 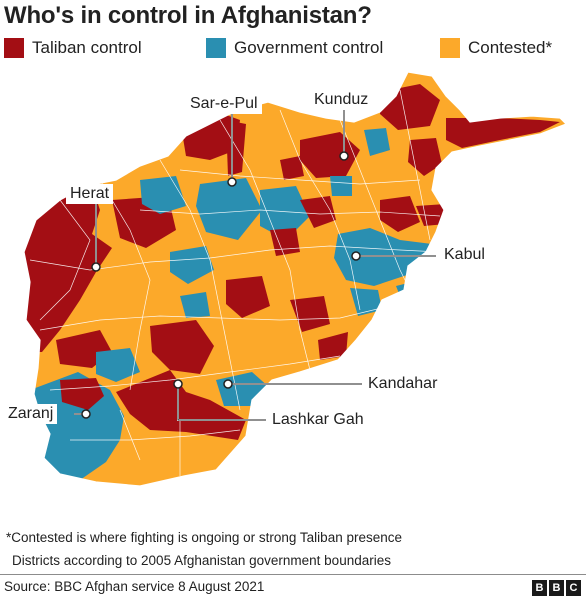 I want to click on taliban-region-wardak, so click(x=285, y=242).